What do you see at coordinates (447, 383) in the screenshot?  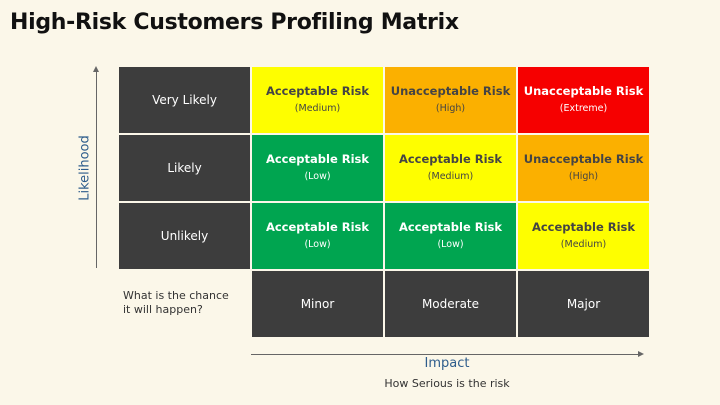 I see `impact-axis-sublabel: How Serious is the risk` at bounding box center [447, 383].